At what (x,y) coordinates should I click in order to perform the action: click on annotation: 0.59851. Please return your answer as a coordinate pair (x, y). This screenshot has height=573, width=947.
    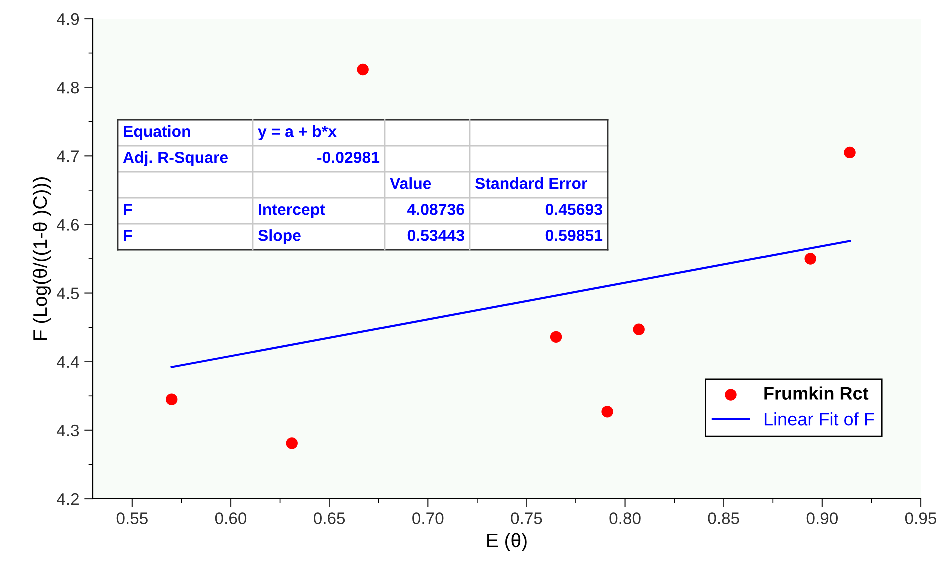
    Looking at the image, I should click on (574, 236).